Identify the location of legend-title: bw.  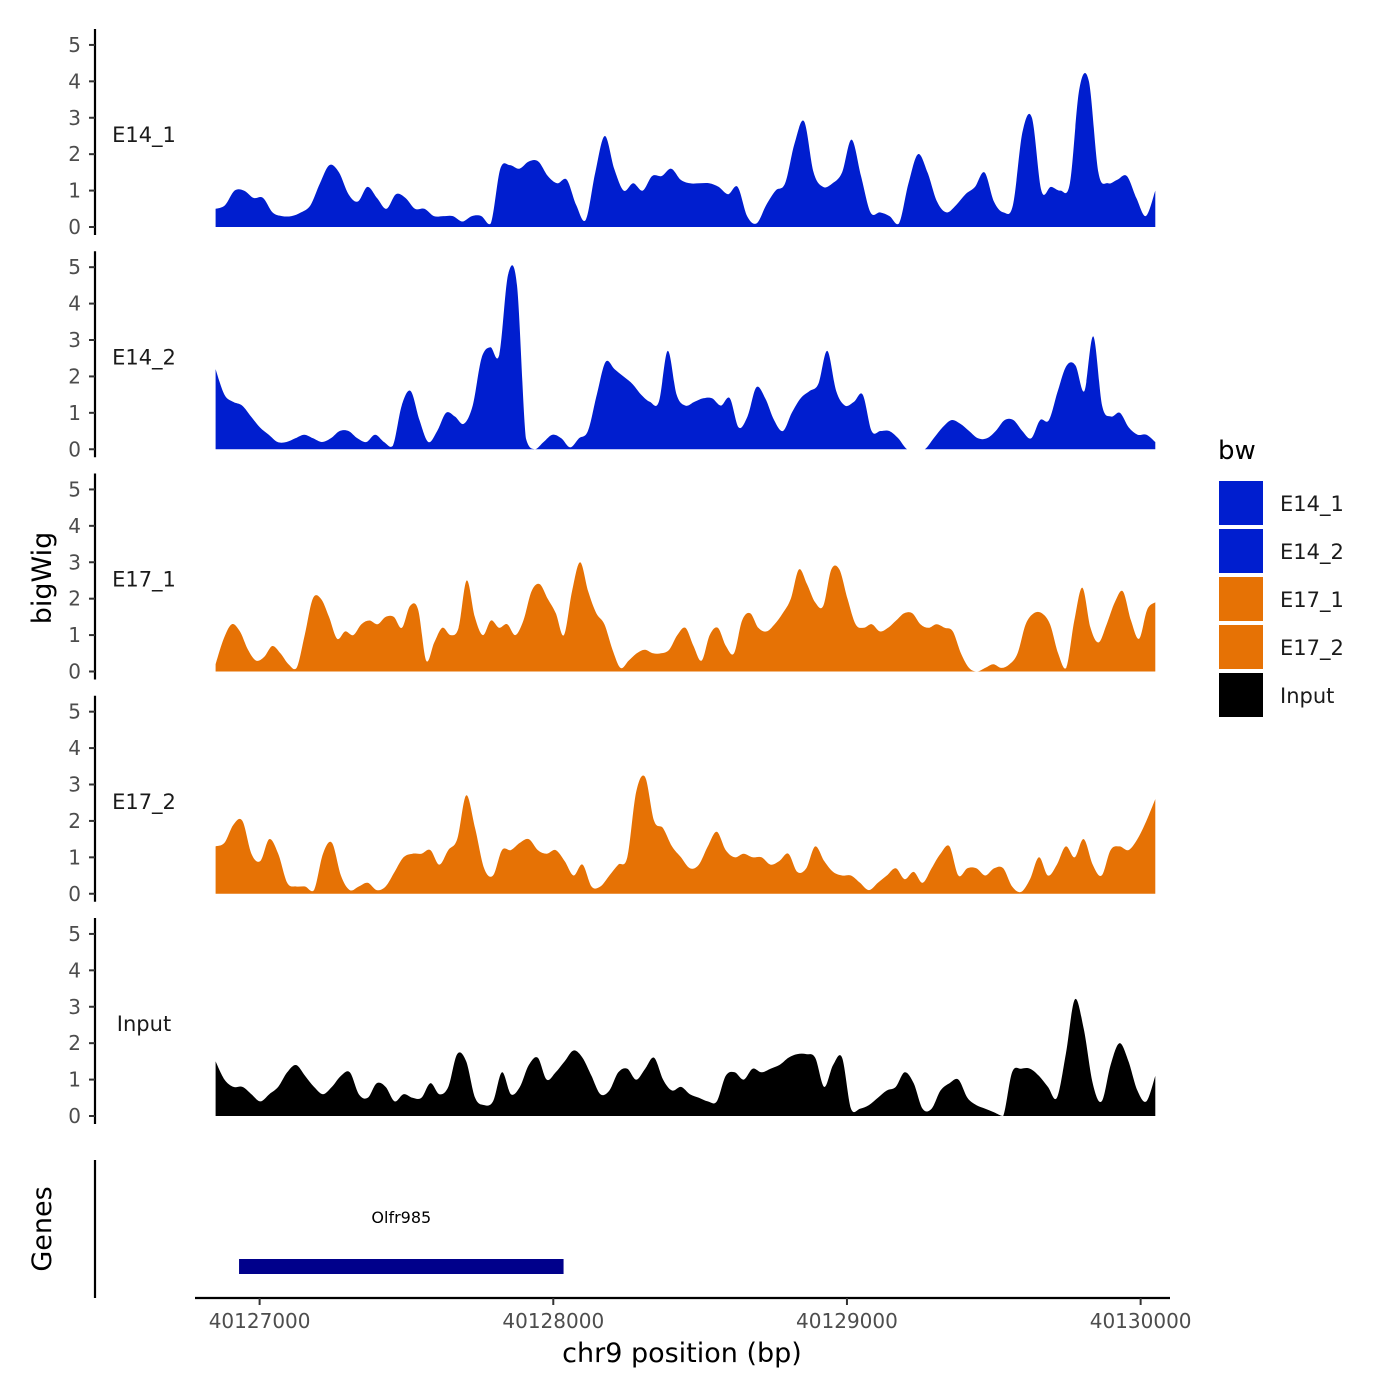
(1237, 451).